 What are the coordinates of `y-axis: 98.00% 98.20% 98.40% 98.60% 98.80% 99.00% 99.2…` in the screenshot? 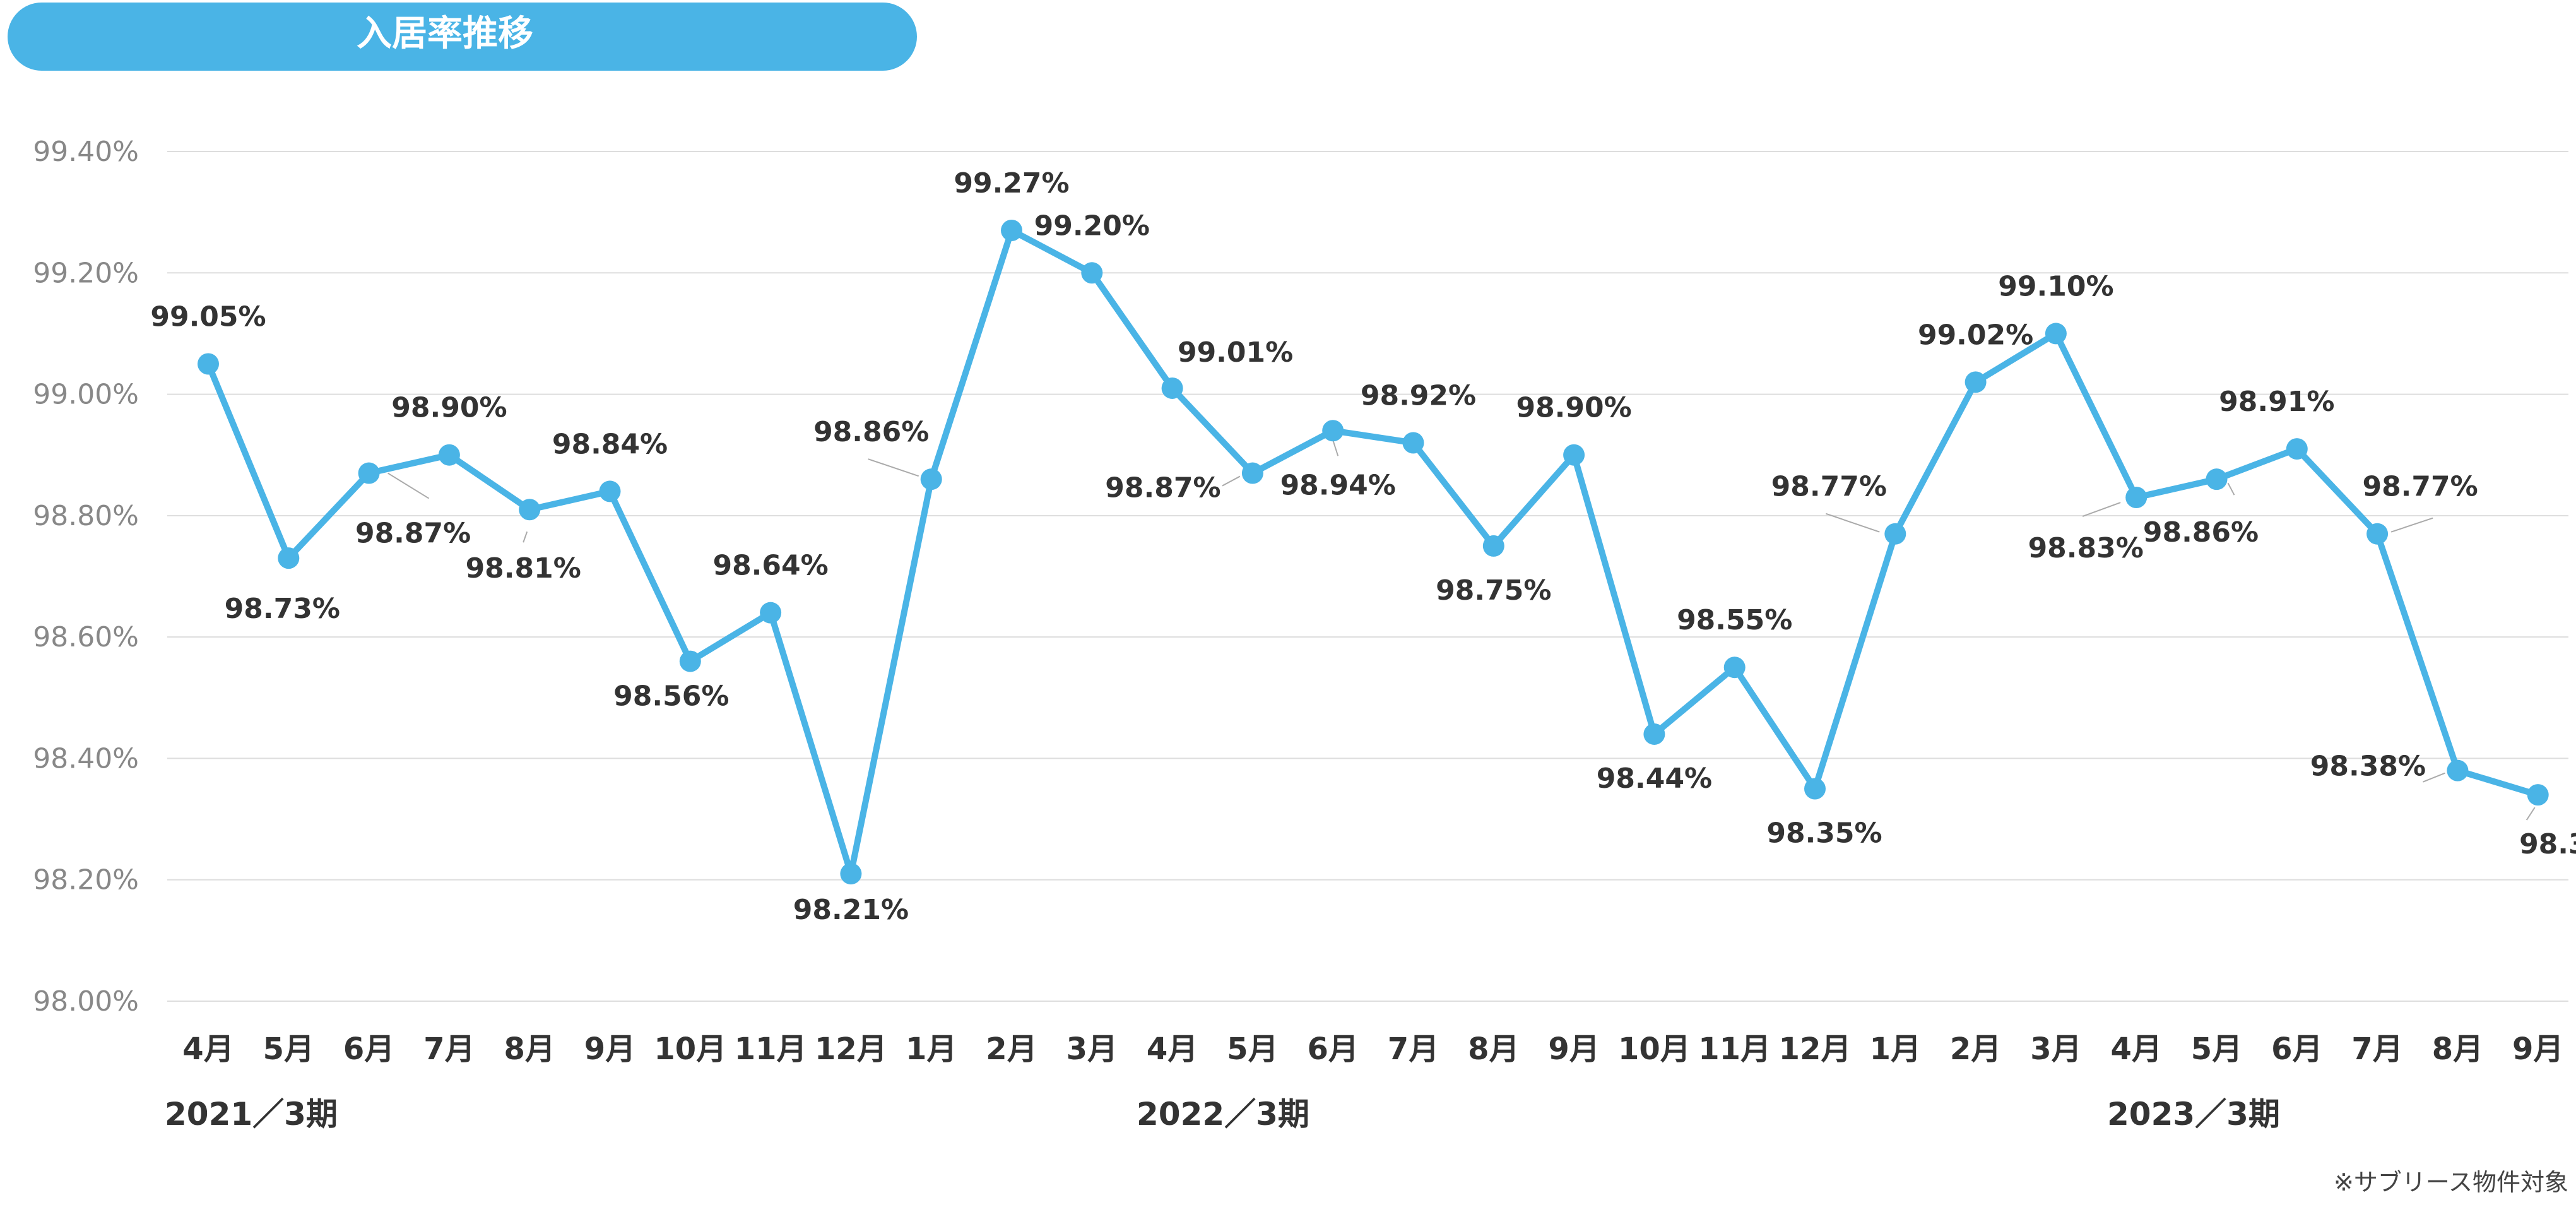 It's located at (86, 577).